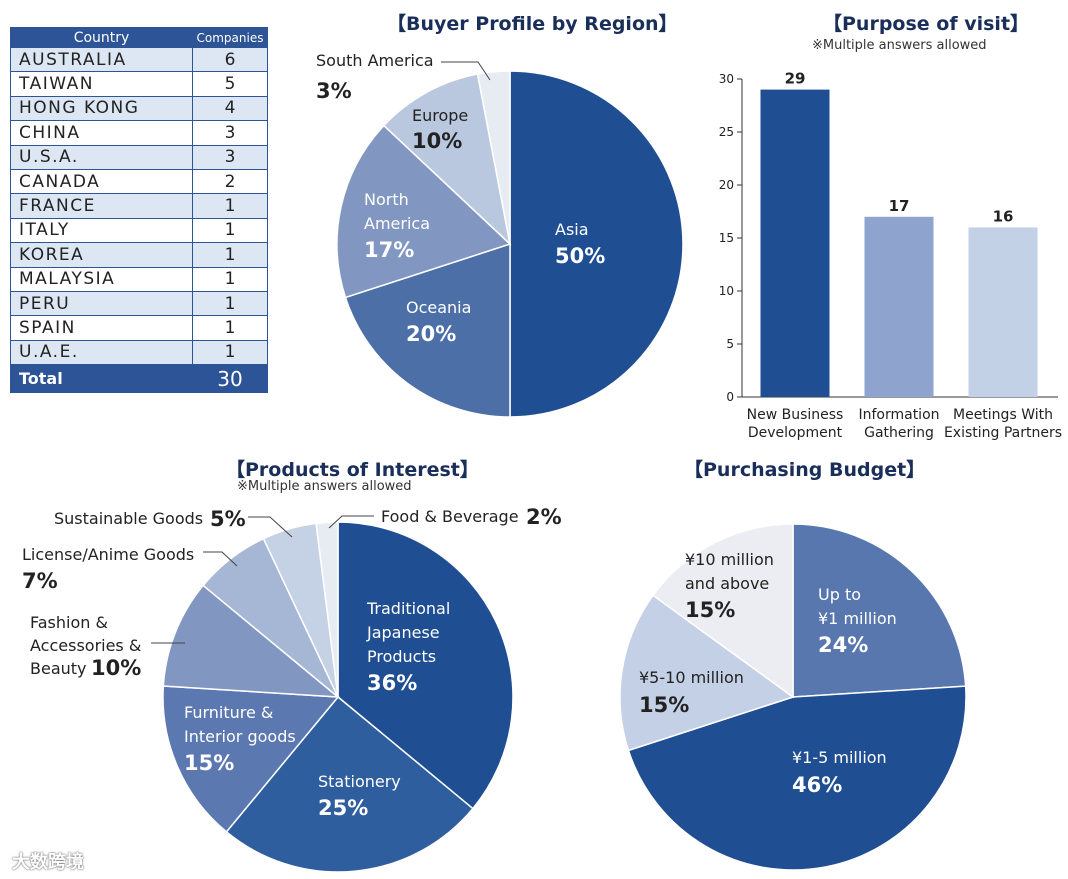 This screenshot has width=1068, height=879. I want to click on category-label: New Business, so click(795, 415).